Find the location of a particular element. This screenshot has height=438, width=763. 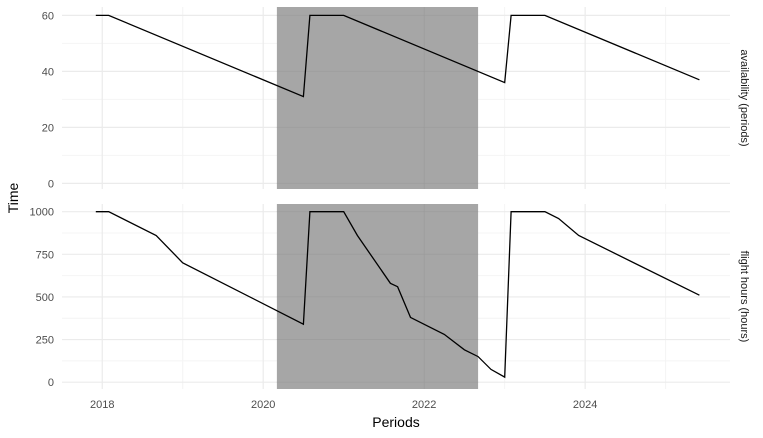

x-tick-label: 2022 is located at coordinates (424, 405).